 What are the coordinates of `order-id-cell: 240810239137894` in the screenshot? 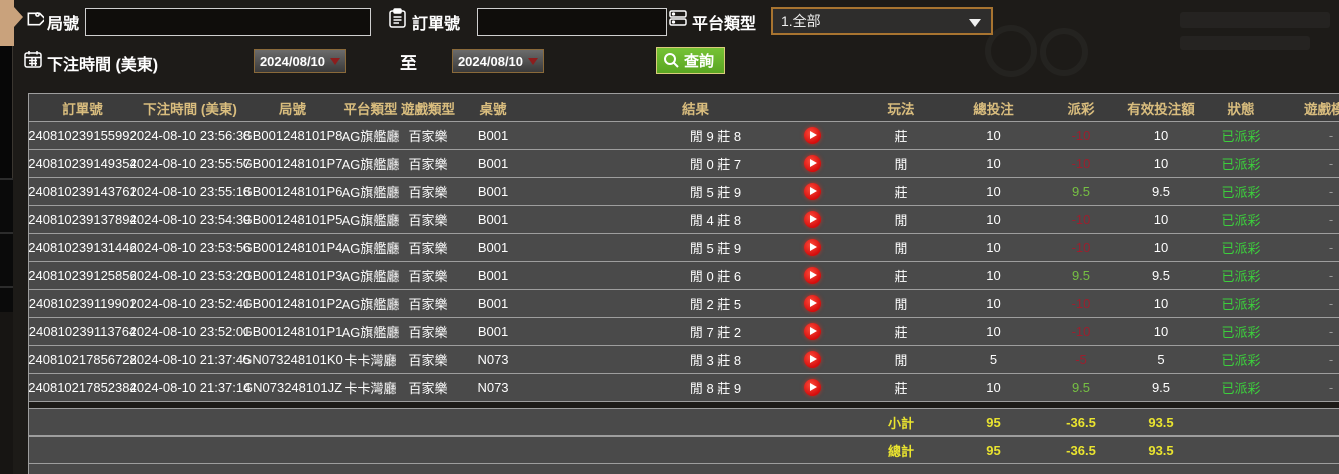 It's located at (82, 219).